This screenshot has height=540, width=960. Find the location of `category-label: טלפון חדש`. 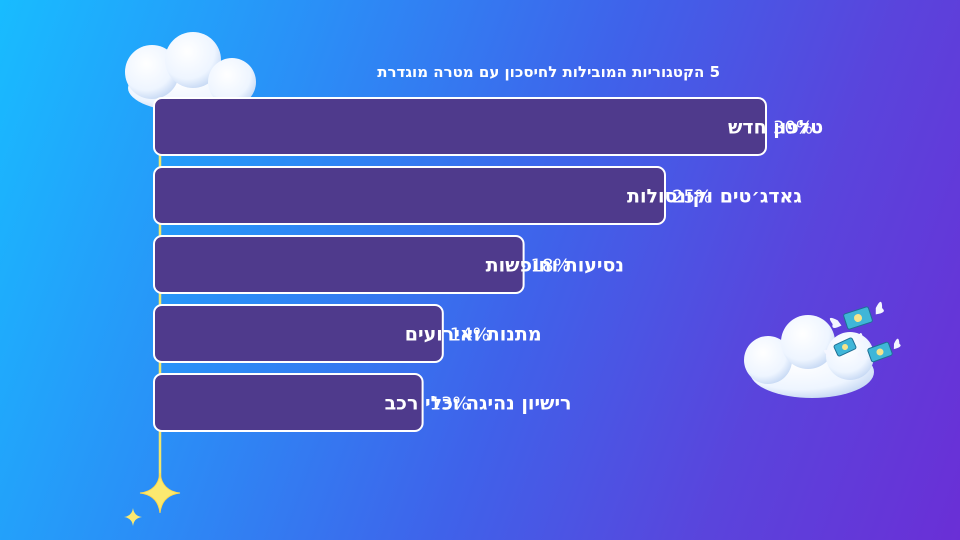

category-label: טלפון חדש is located at coordinates (775, 128).